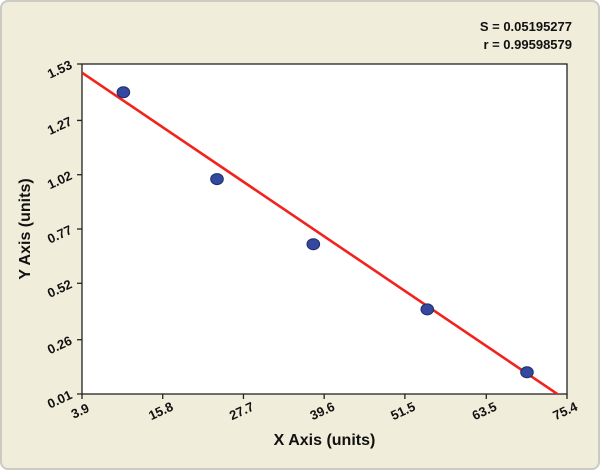 The height and width of the screenshot is (470, 600). I want to click on svg-text: 51.5, so click(402, 411).